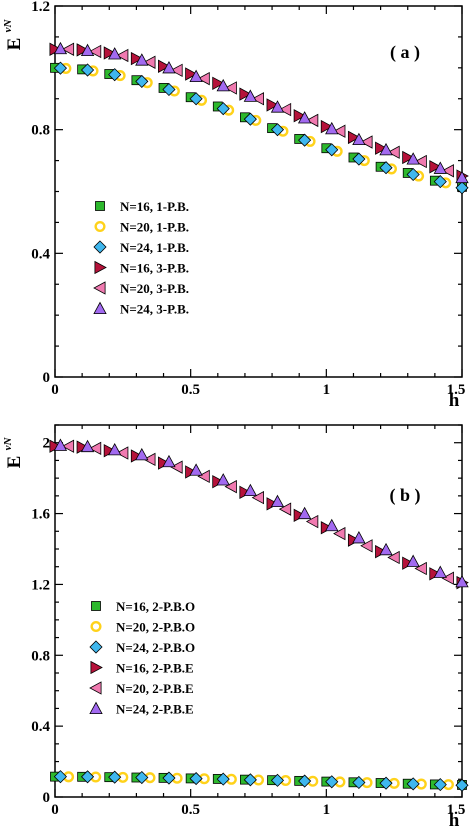 This screenshot has width=474, height=831. Describe the element at coordinates (154, 247) in the screenshot. I see `legend-label: N=24, 1-P.B.` at that location.